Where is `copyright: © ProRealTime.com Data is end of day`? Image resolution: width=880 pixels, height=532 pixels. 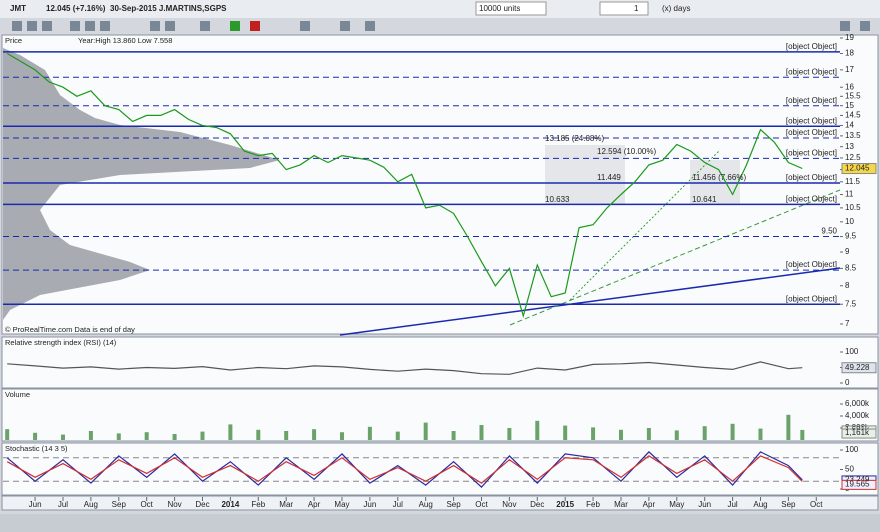 copyright: © ProRealTime.com Data is end of day is located at coordinates (70, 329).